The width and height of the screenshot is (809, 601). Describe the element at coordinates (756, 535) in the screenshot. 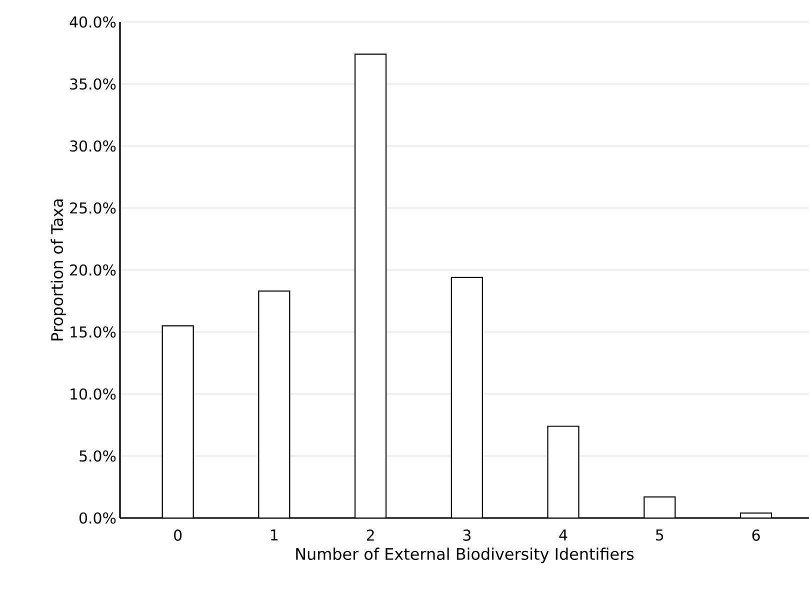

I see `x-tick-label: 6` at that location.